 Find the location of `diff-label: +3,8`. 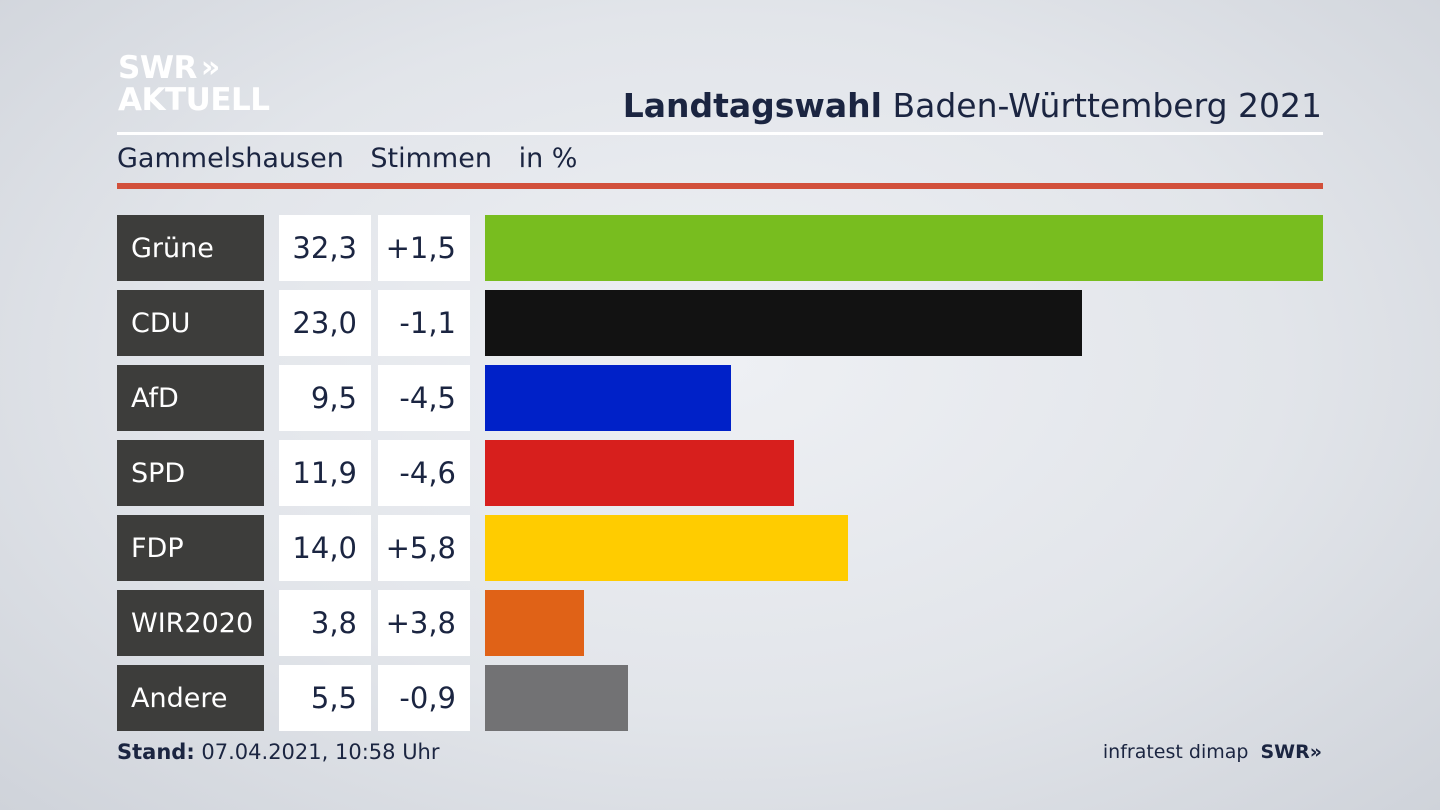

diff-label: +3,8 is located at coordinates (424, 623).